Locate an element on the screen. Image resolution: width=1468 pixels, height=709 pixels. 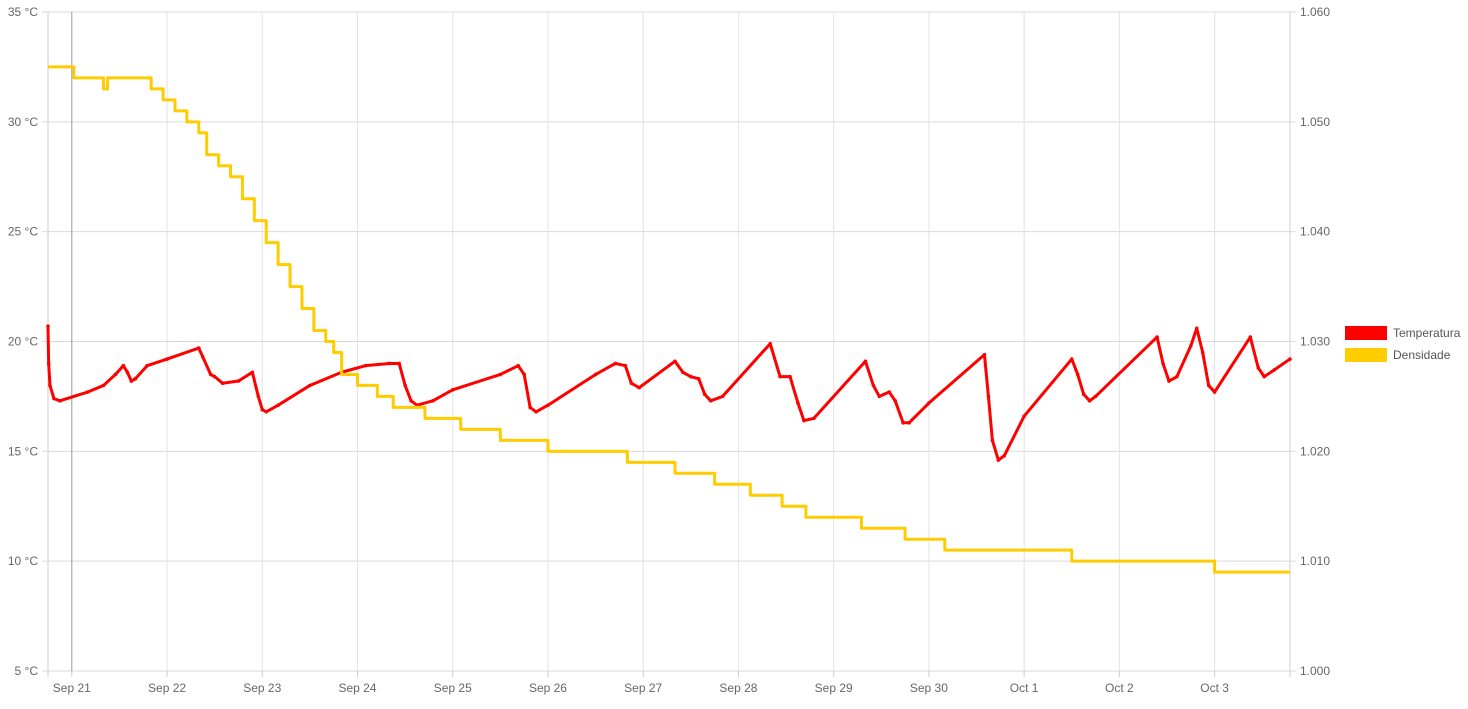
x-tick-label: Oct 3 is located at coordinates (1214, 688).